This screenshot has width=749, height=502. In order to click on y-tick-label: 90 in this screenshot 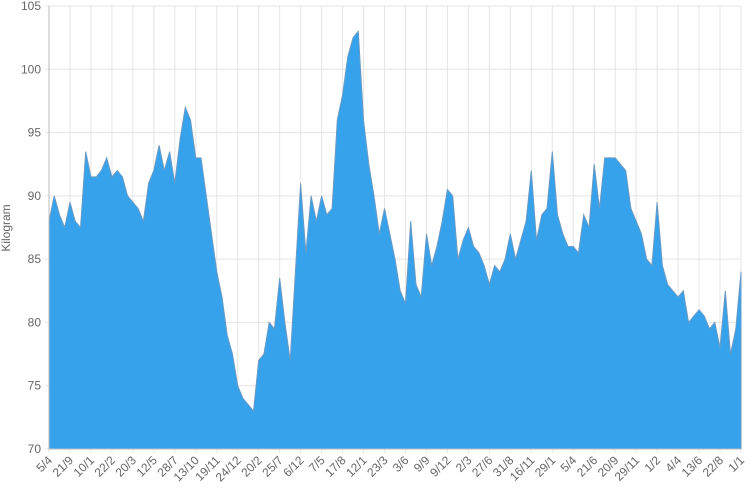, I will do `click(35, 196)`.